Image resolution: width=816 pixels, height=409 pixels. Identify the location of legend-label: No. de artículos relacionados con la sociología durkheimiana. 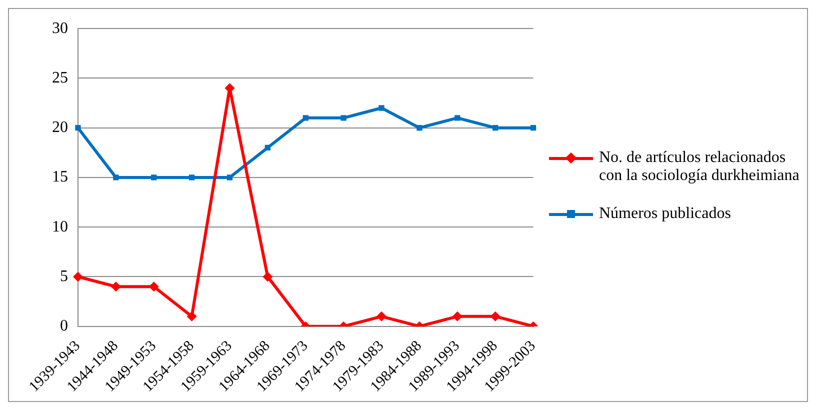
(699, 167).